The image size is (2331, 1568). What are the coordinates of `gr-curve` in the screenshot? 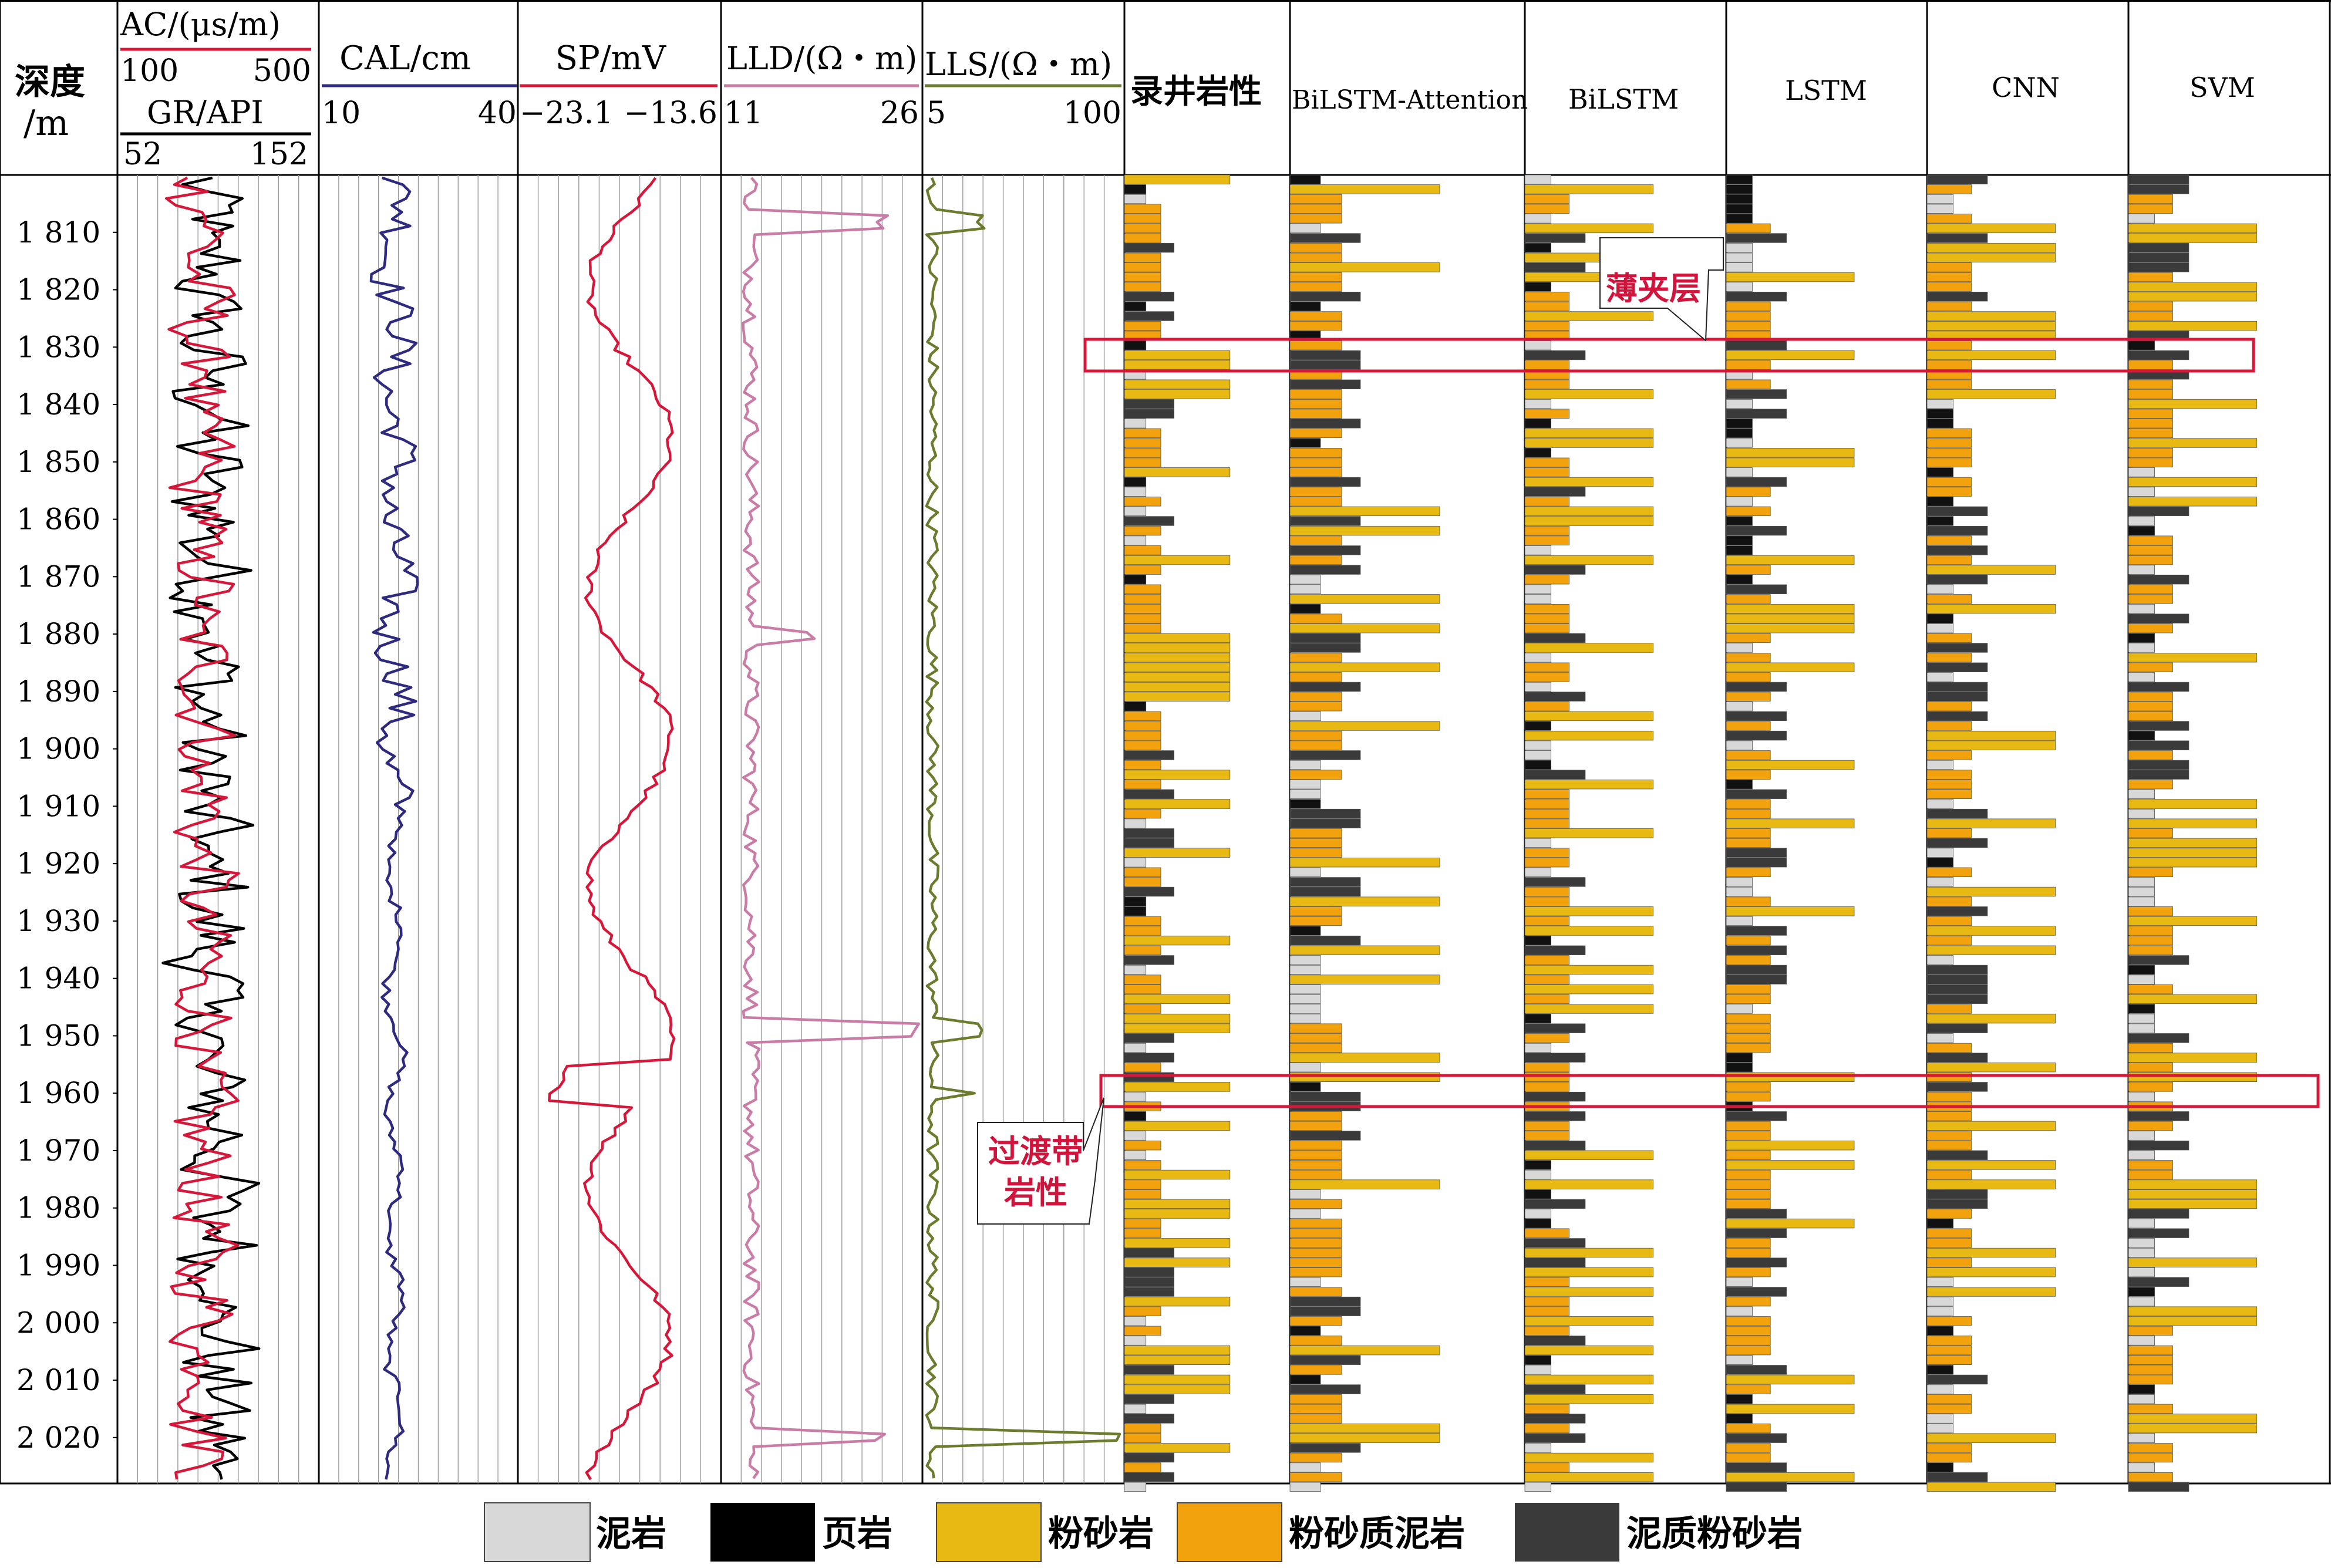 It's located at (211, 828).